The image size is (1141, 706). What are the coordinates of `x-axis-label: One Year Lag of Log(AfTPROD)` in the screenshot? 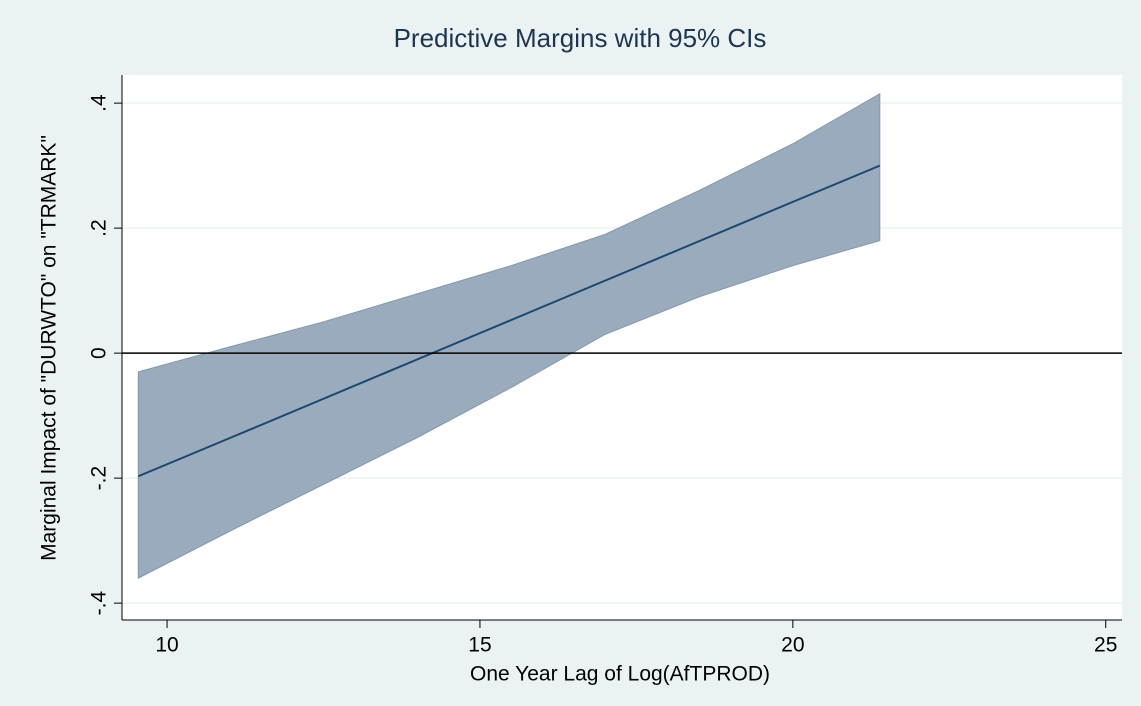 It's located at (620, 674).